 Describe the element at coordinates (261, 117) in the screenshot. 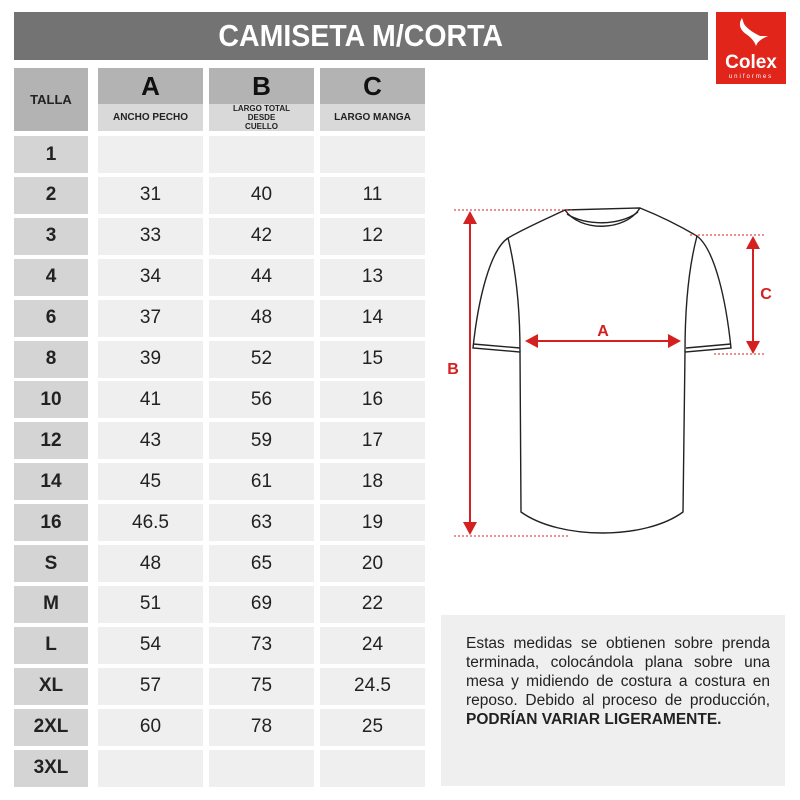

I see `column-b-label: LARGO TOTAL DESDE CUELLO` at that location.